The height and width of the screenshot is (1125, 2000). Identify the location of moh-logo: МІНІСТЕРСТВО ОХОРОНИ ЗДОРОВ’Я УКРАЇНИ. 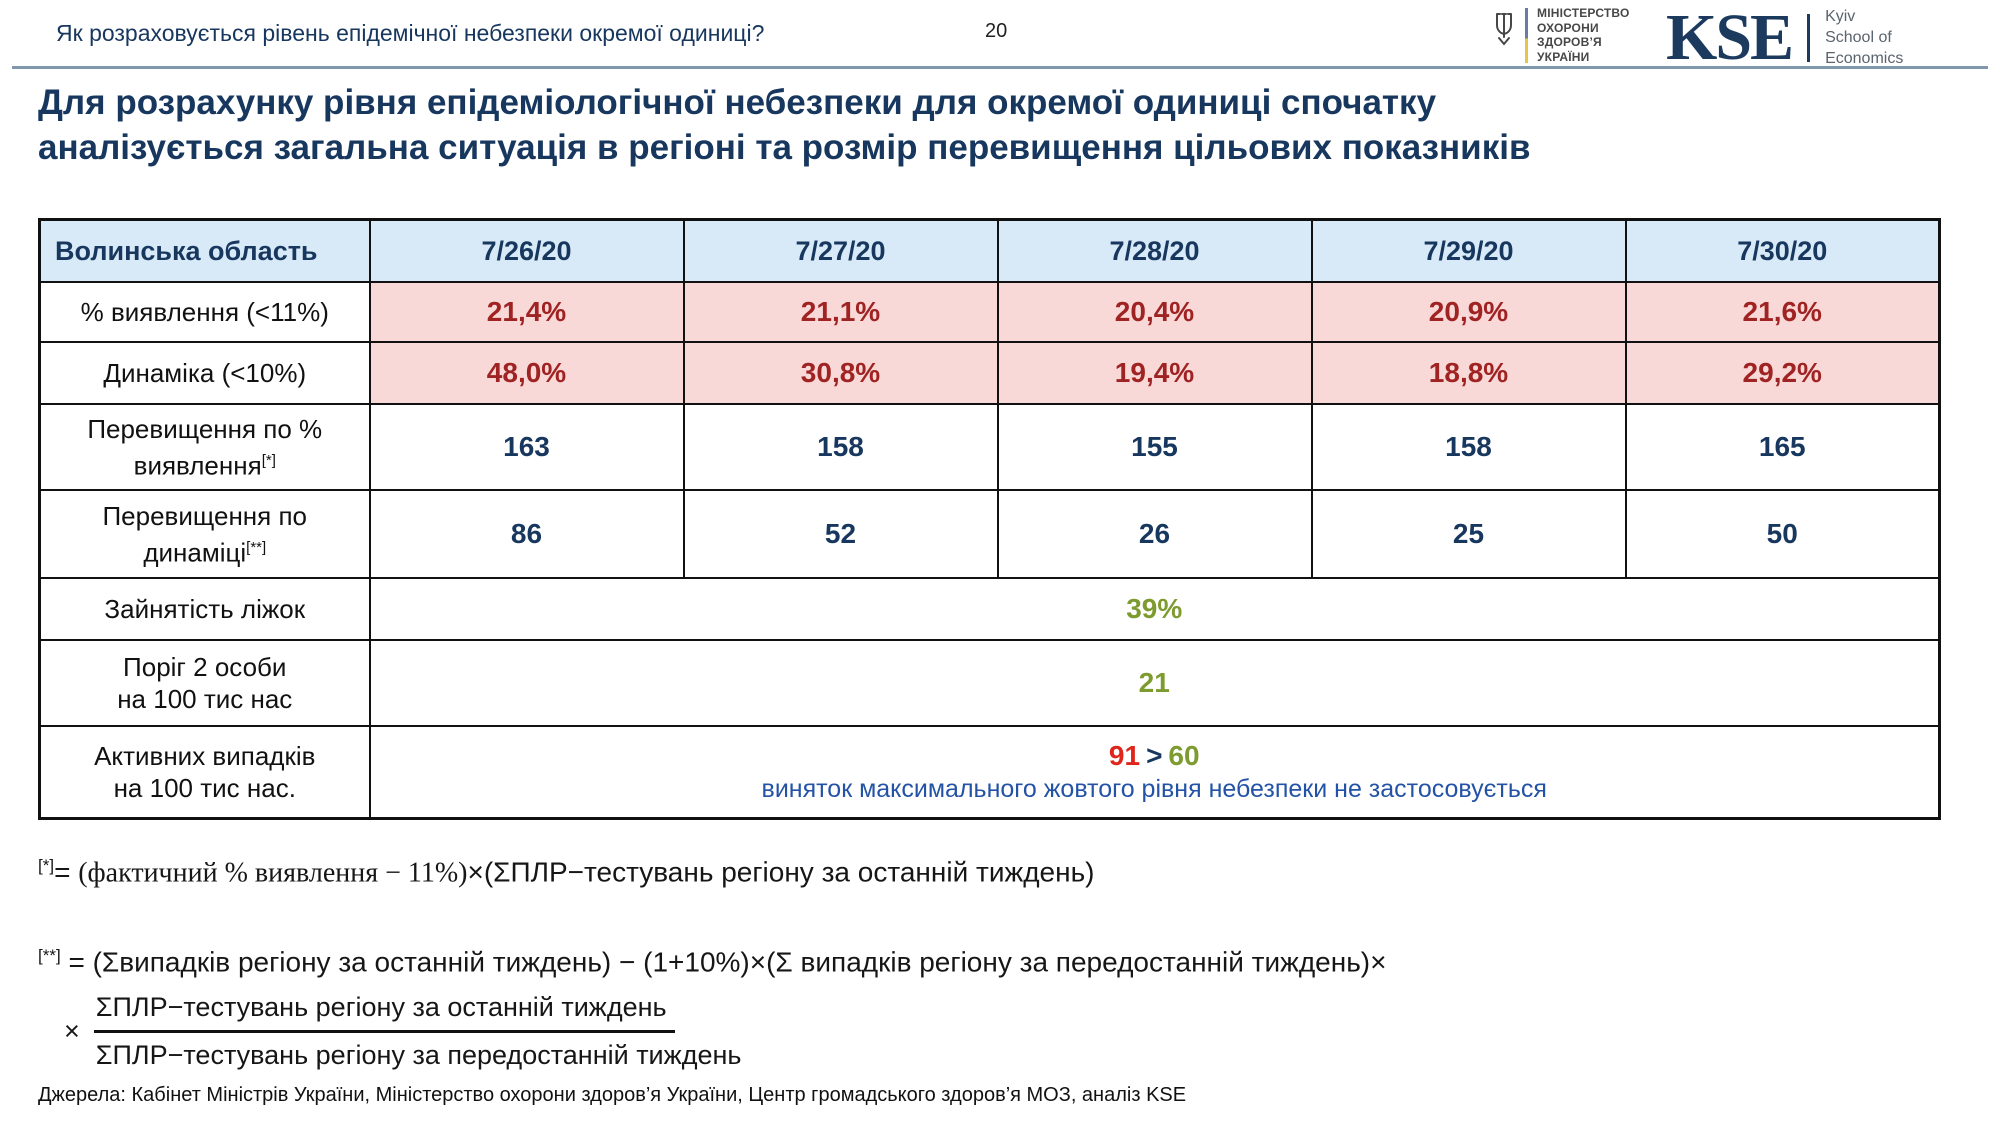
(1561, 35).